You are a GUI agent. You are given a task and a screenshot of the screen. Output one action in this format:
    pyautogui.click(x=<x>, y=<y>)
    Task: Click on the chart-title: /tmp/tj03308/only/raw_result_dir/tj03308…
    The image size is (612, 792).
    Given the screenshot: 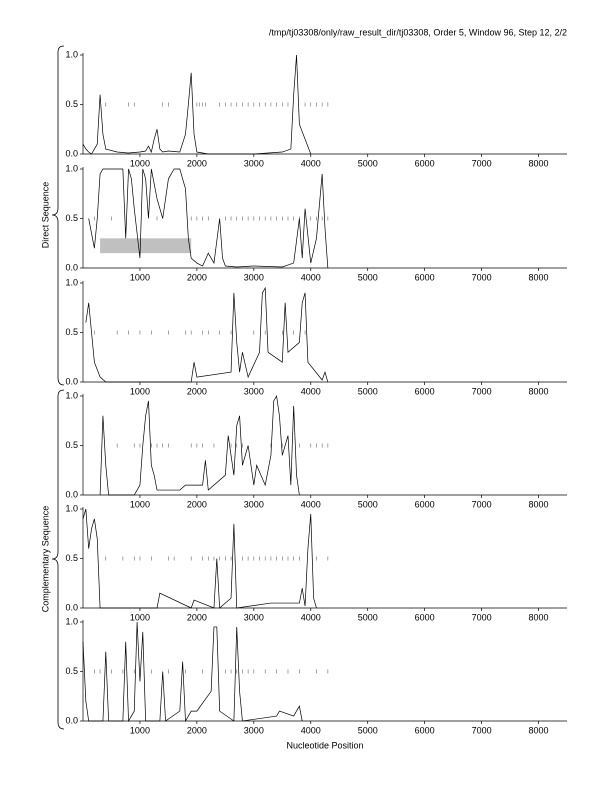 What is the action you would take?
    pyautogui.click(x=418, y=32)
    